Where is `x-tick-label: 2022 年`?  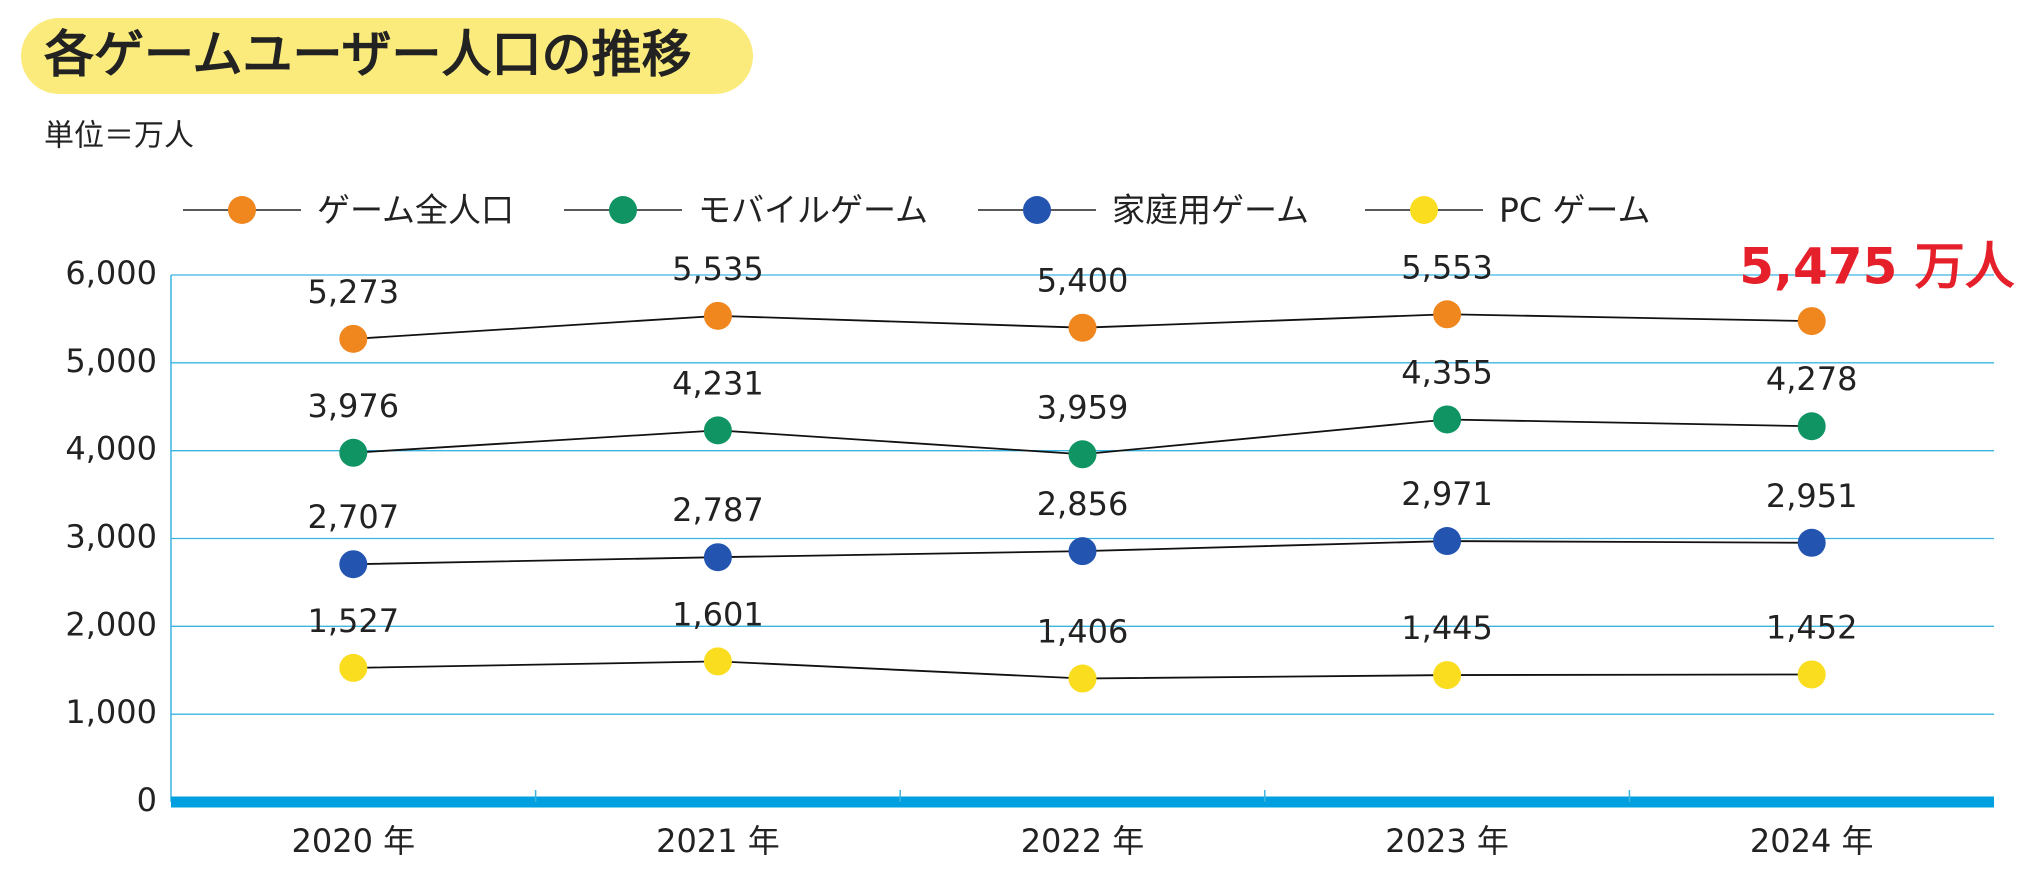
x-tick-label: 2022 年 is located at coordinates (1083, 841).